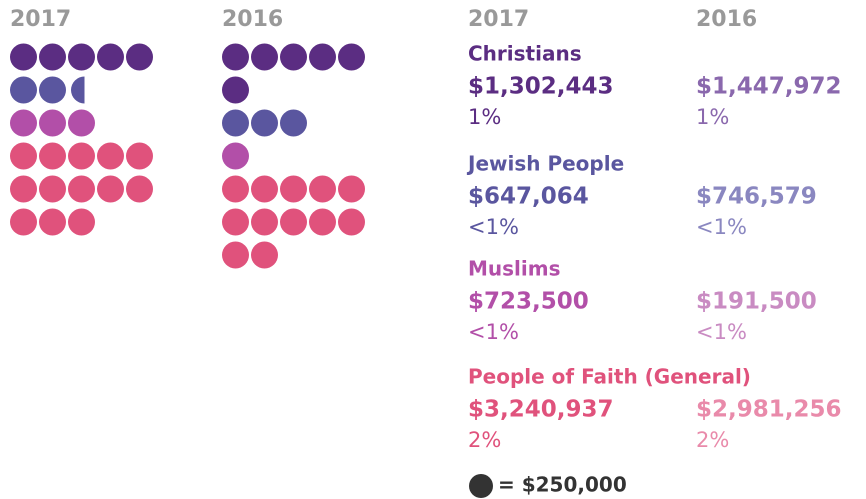 The height and width of the screenshot is (499, 866). What do you see at coordinates (528, 302) in the screenshot?
I see `value-label: $723,500` at bounding box center [528, 302].